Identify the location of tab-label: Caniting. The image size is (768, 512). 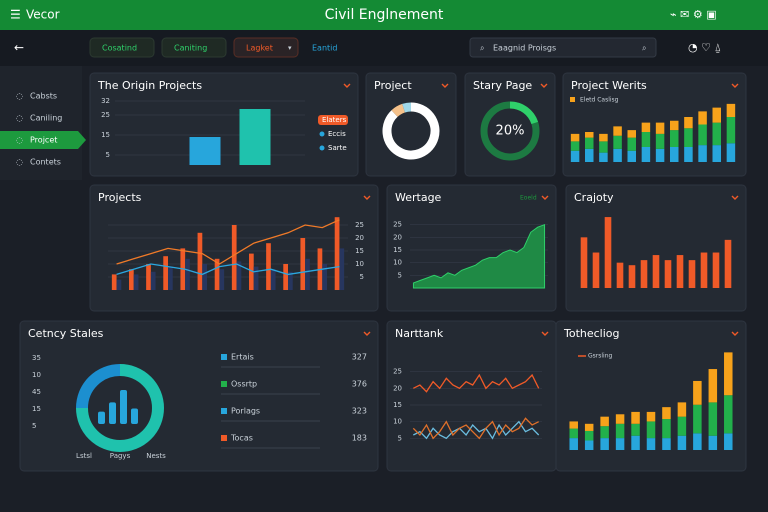
(190, 48).